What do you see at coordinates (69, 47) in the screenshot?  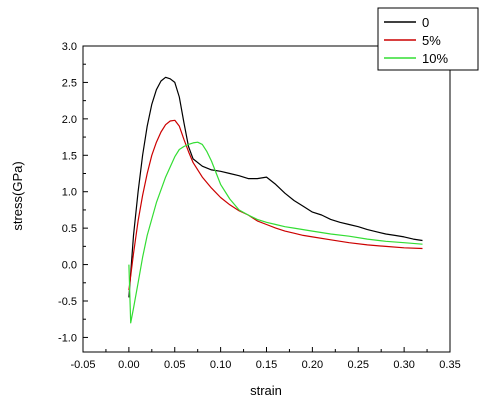 I see `y-tick-label: 3.0` at bounding box center [69, 47].